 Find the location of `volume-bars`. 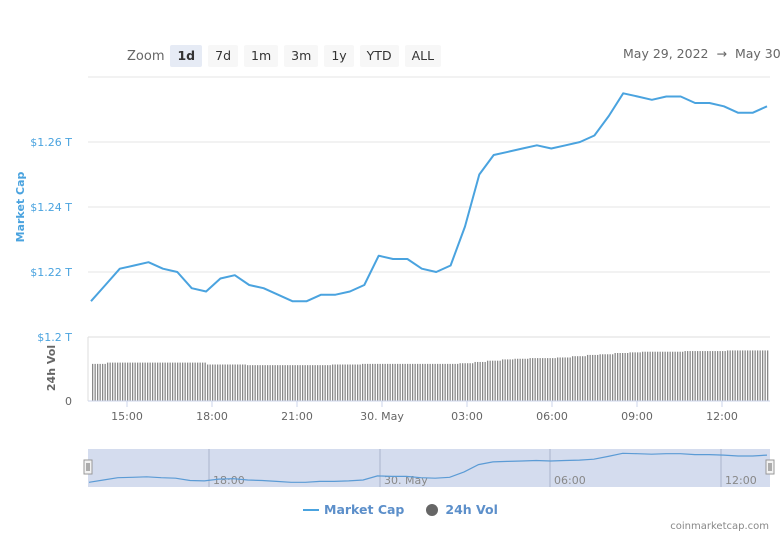

volume-bars is located at coordinates (430, 375).